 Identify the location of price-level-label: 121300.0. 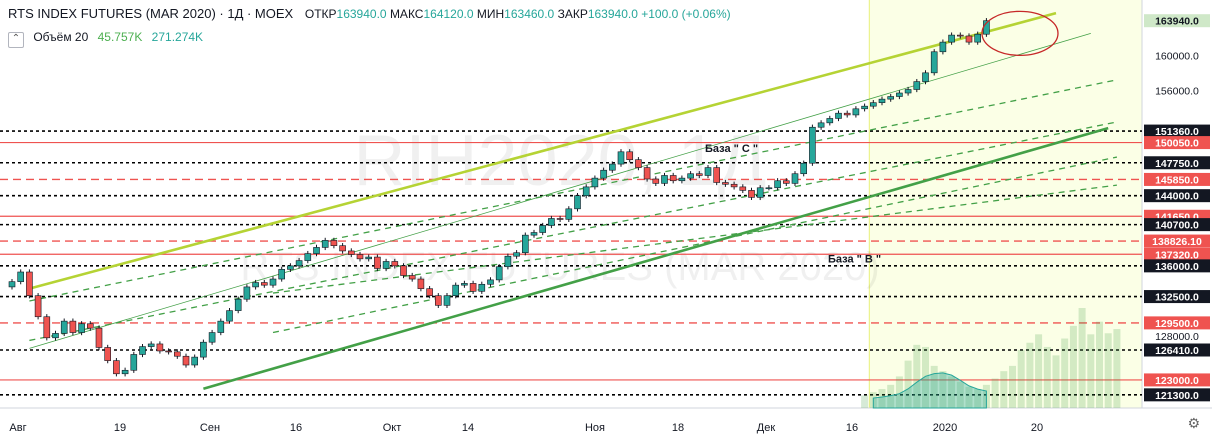
(1177, 396).